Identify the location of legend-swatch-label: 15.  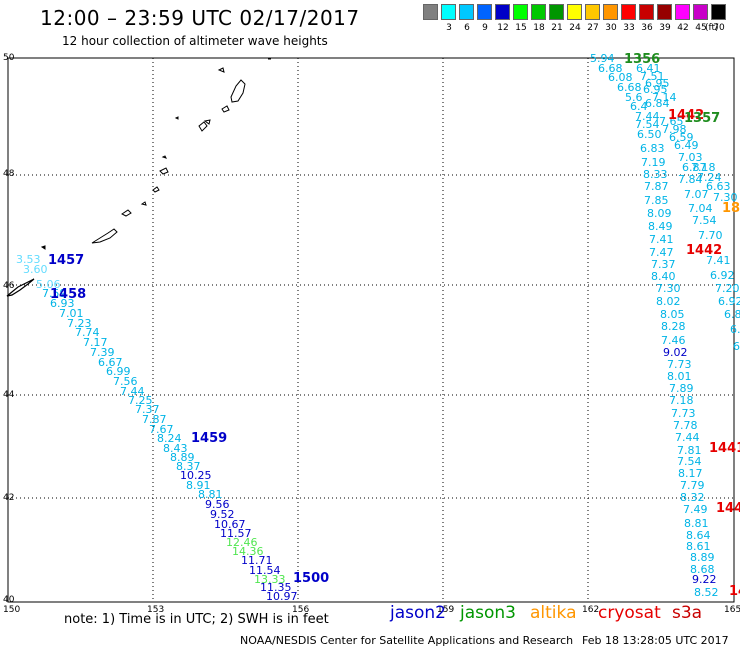
(521, 28).